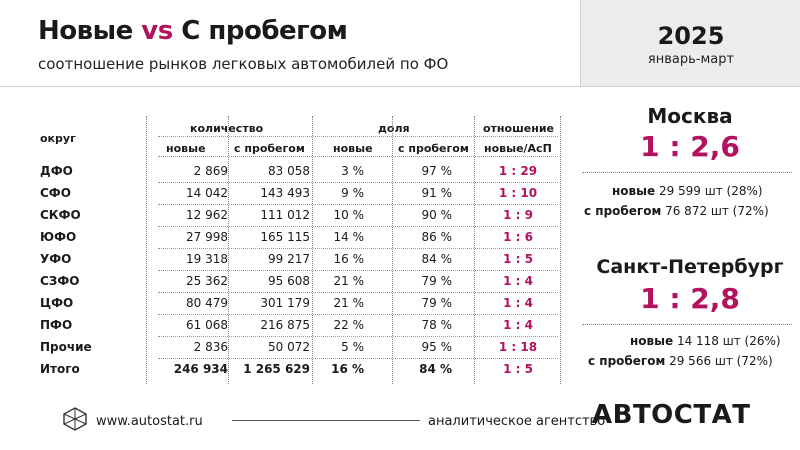 The height and width of the screenshot is (450, 800). What do you see at coordinates (207, 215) in the screenshot?
I see `cell-new: 12 962` at bounding box center [207, 215].